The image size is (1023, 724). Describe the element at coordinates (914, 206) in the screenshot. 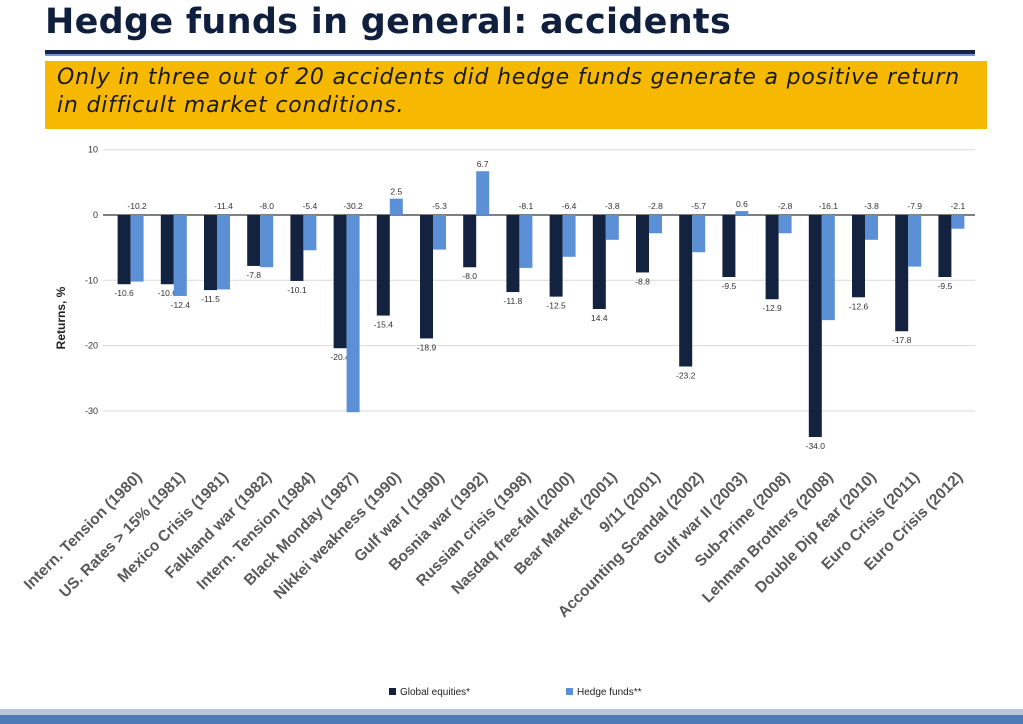

I see `hedge-fund-data-label: -7.9` at that location.